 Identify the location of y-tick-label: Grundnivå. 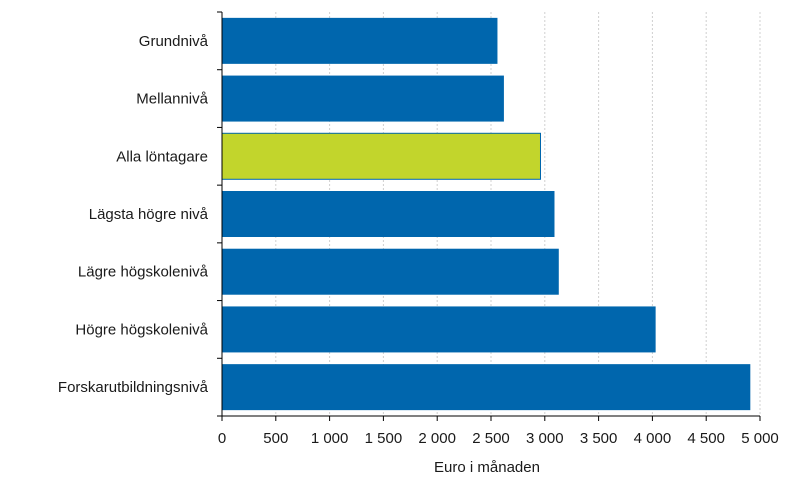
(174, 41).